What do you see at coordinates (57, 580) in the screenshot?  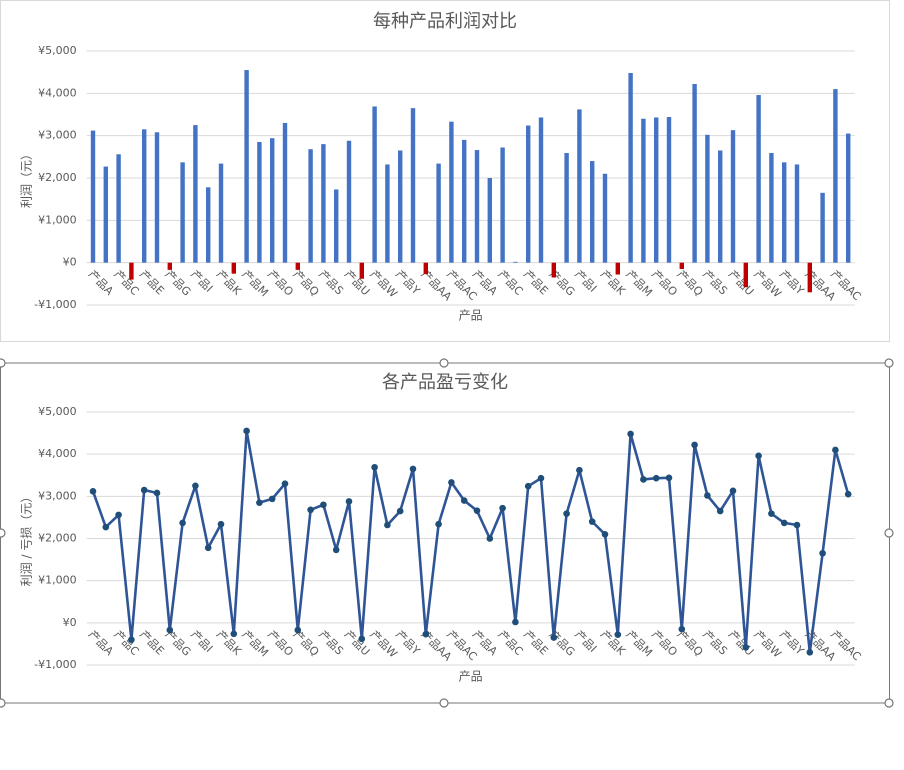 I see `y-tick-label: ¥1,000` at bounding box center [57, 580].